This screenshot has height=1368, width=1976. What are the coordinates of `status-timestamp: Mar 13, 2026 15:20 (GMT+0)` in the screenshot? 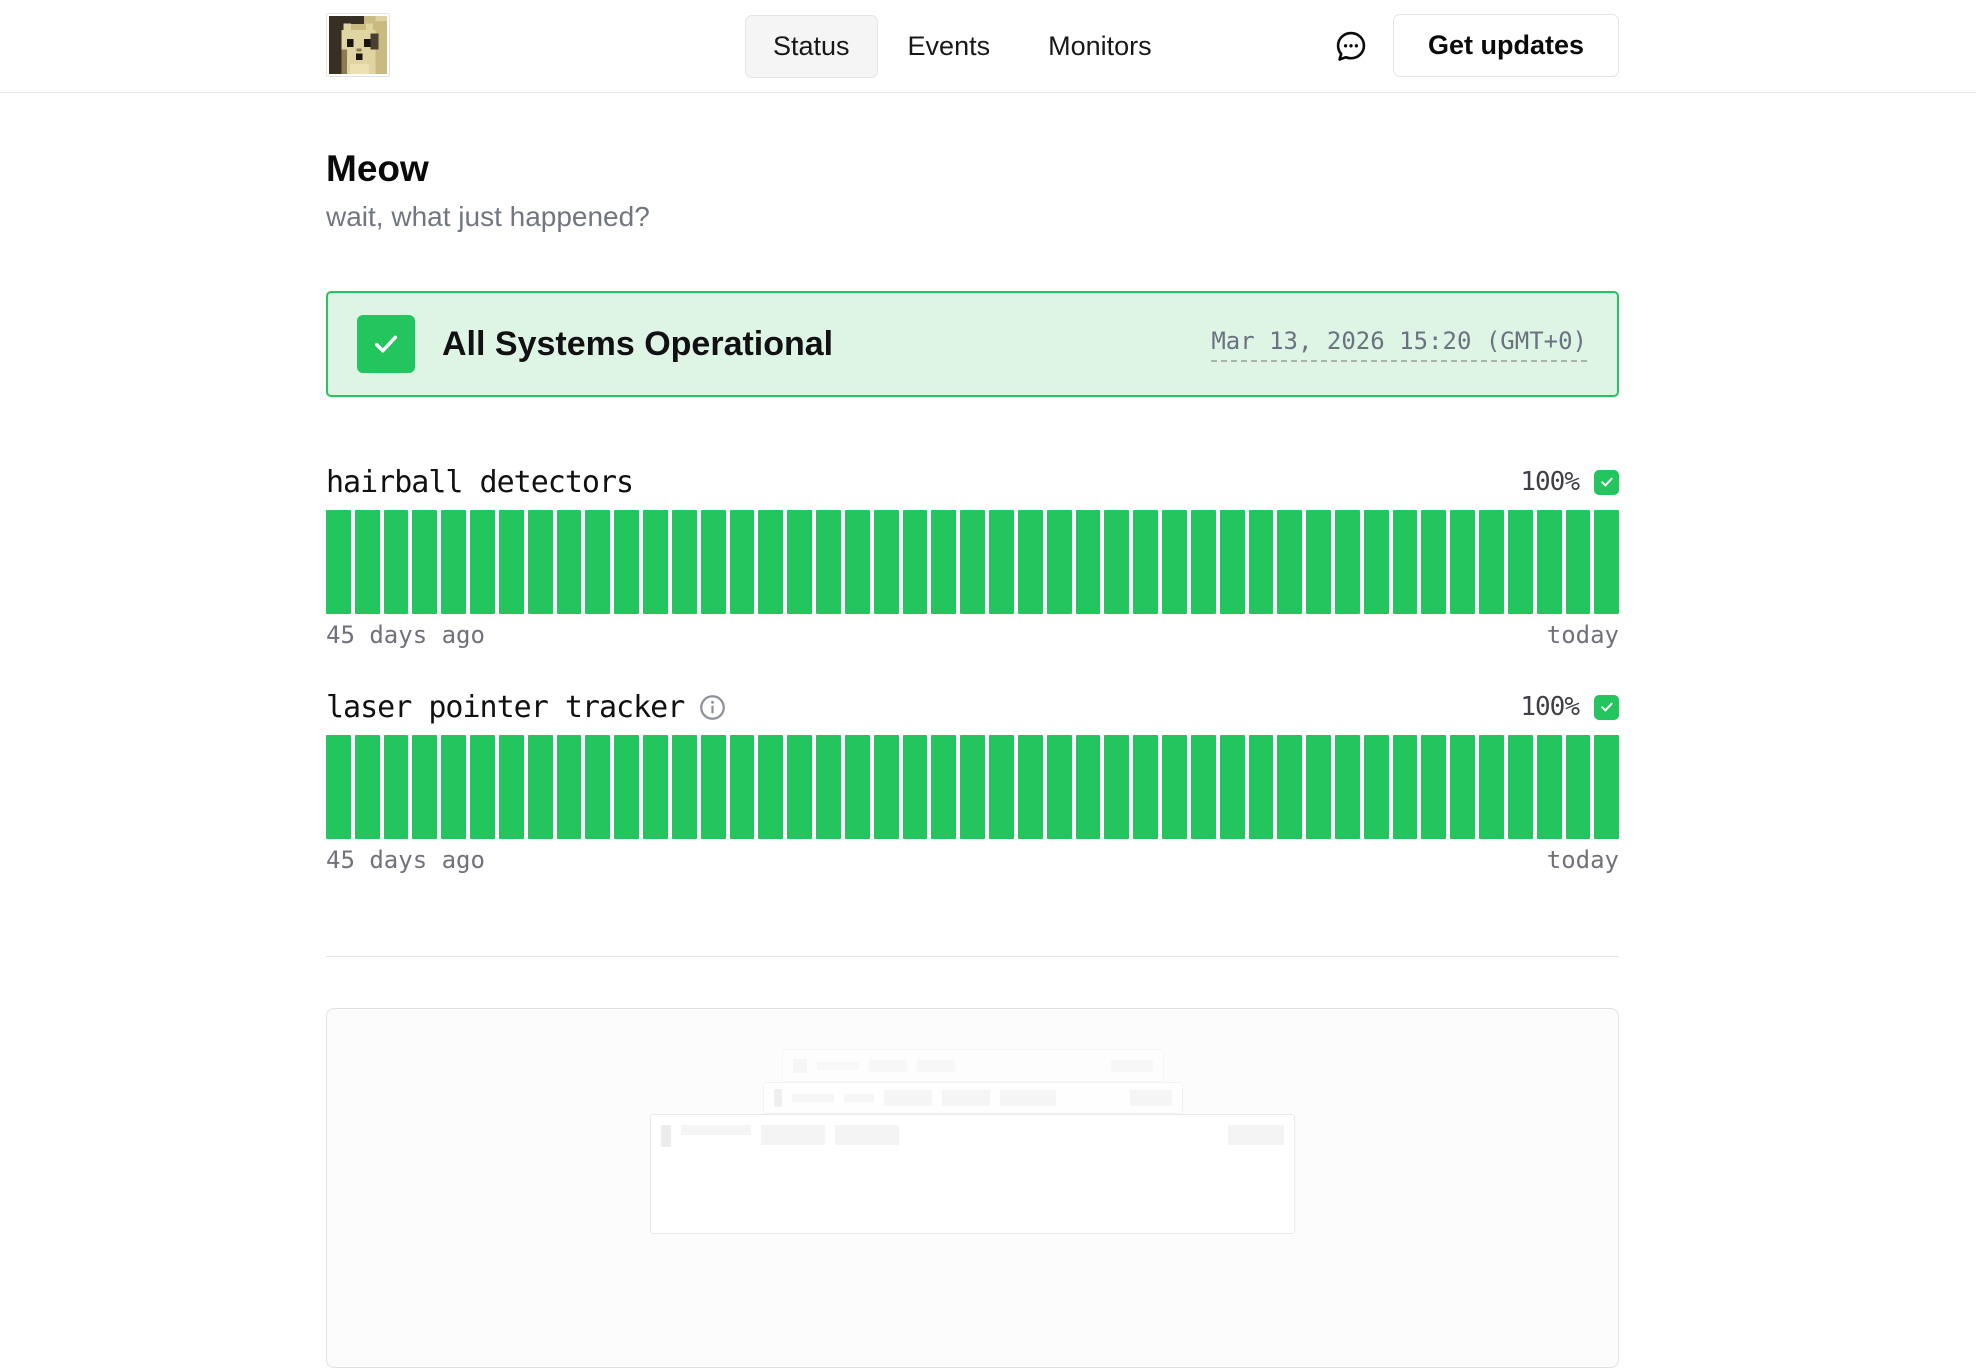 It's located at (1399, 344).